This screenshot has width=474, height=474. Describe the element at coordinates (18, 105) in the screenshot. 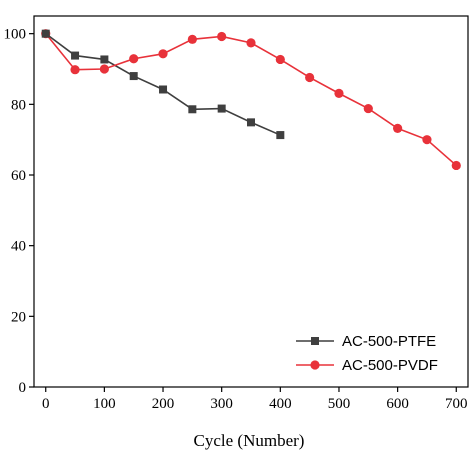

I see `y-tick-label: 80` at that location.